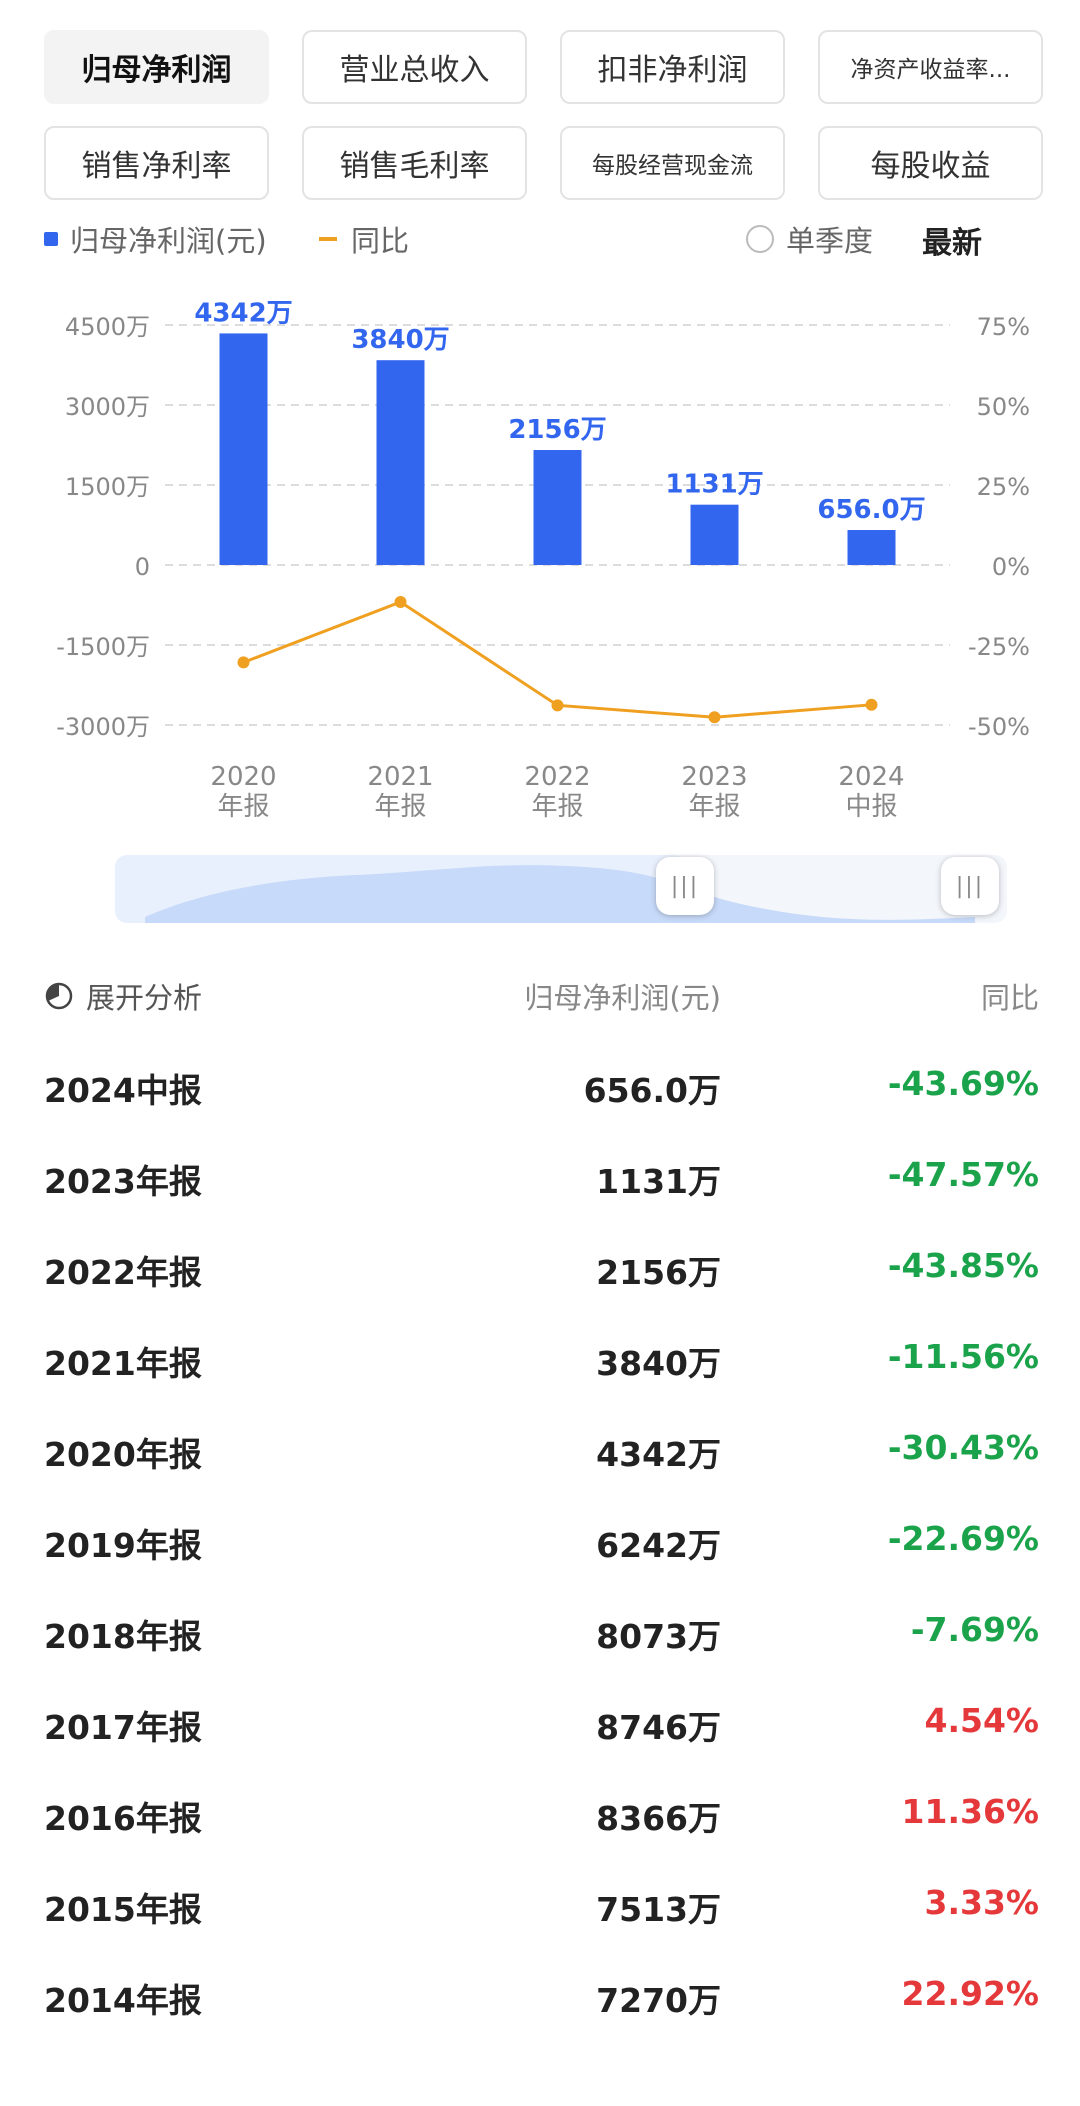 This screenshot has height=2106, width=1080. I want to click on row-period: 2024中报, so click(123, 1090).